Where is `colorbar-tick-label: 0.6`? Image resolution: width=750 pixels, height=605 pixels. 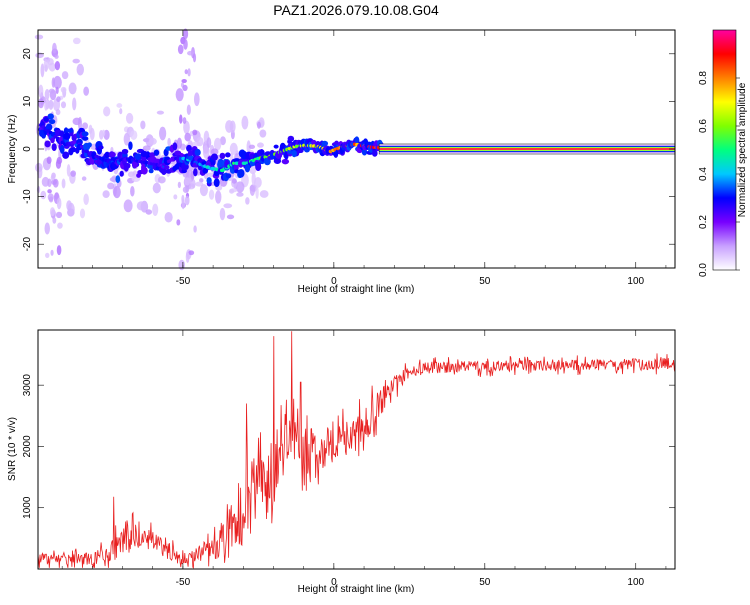
colorbar-tick-label: 0.6 is located at coordinates (703, 126).